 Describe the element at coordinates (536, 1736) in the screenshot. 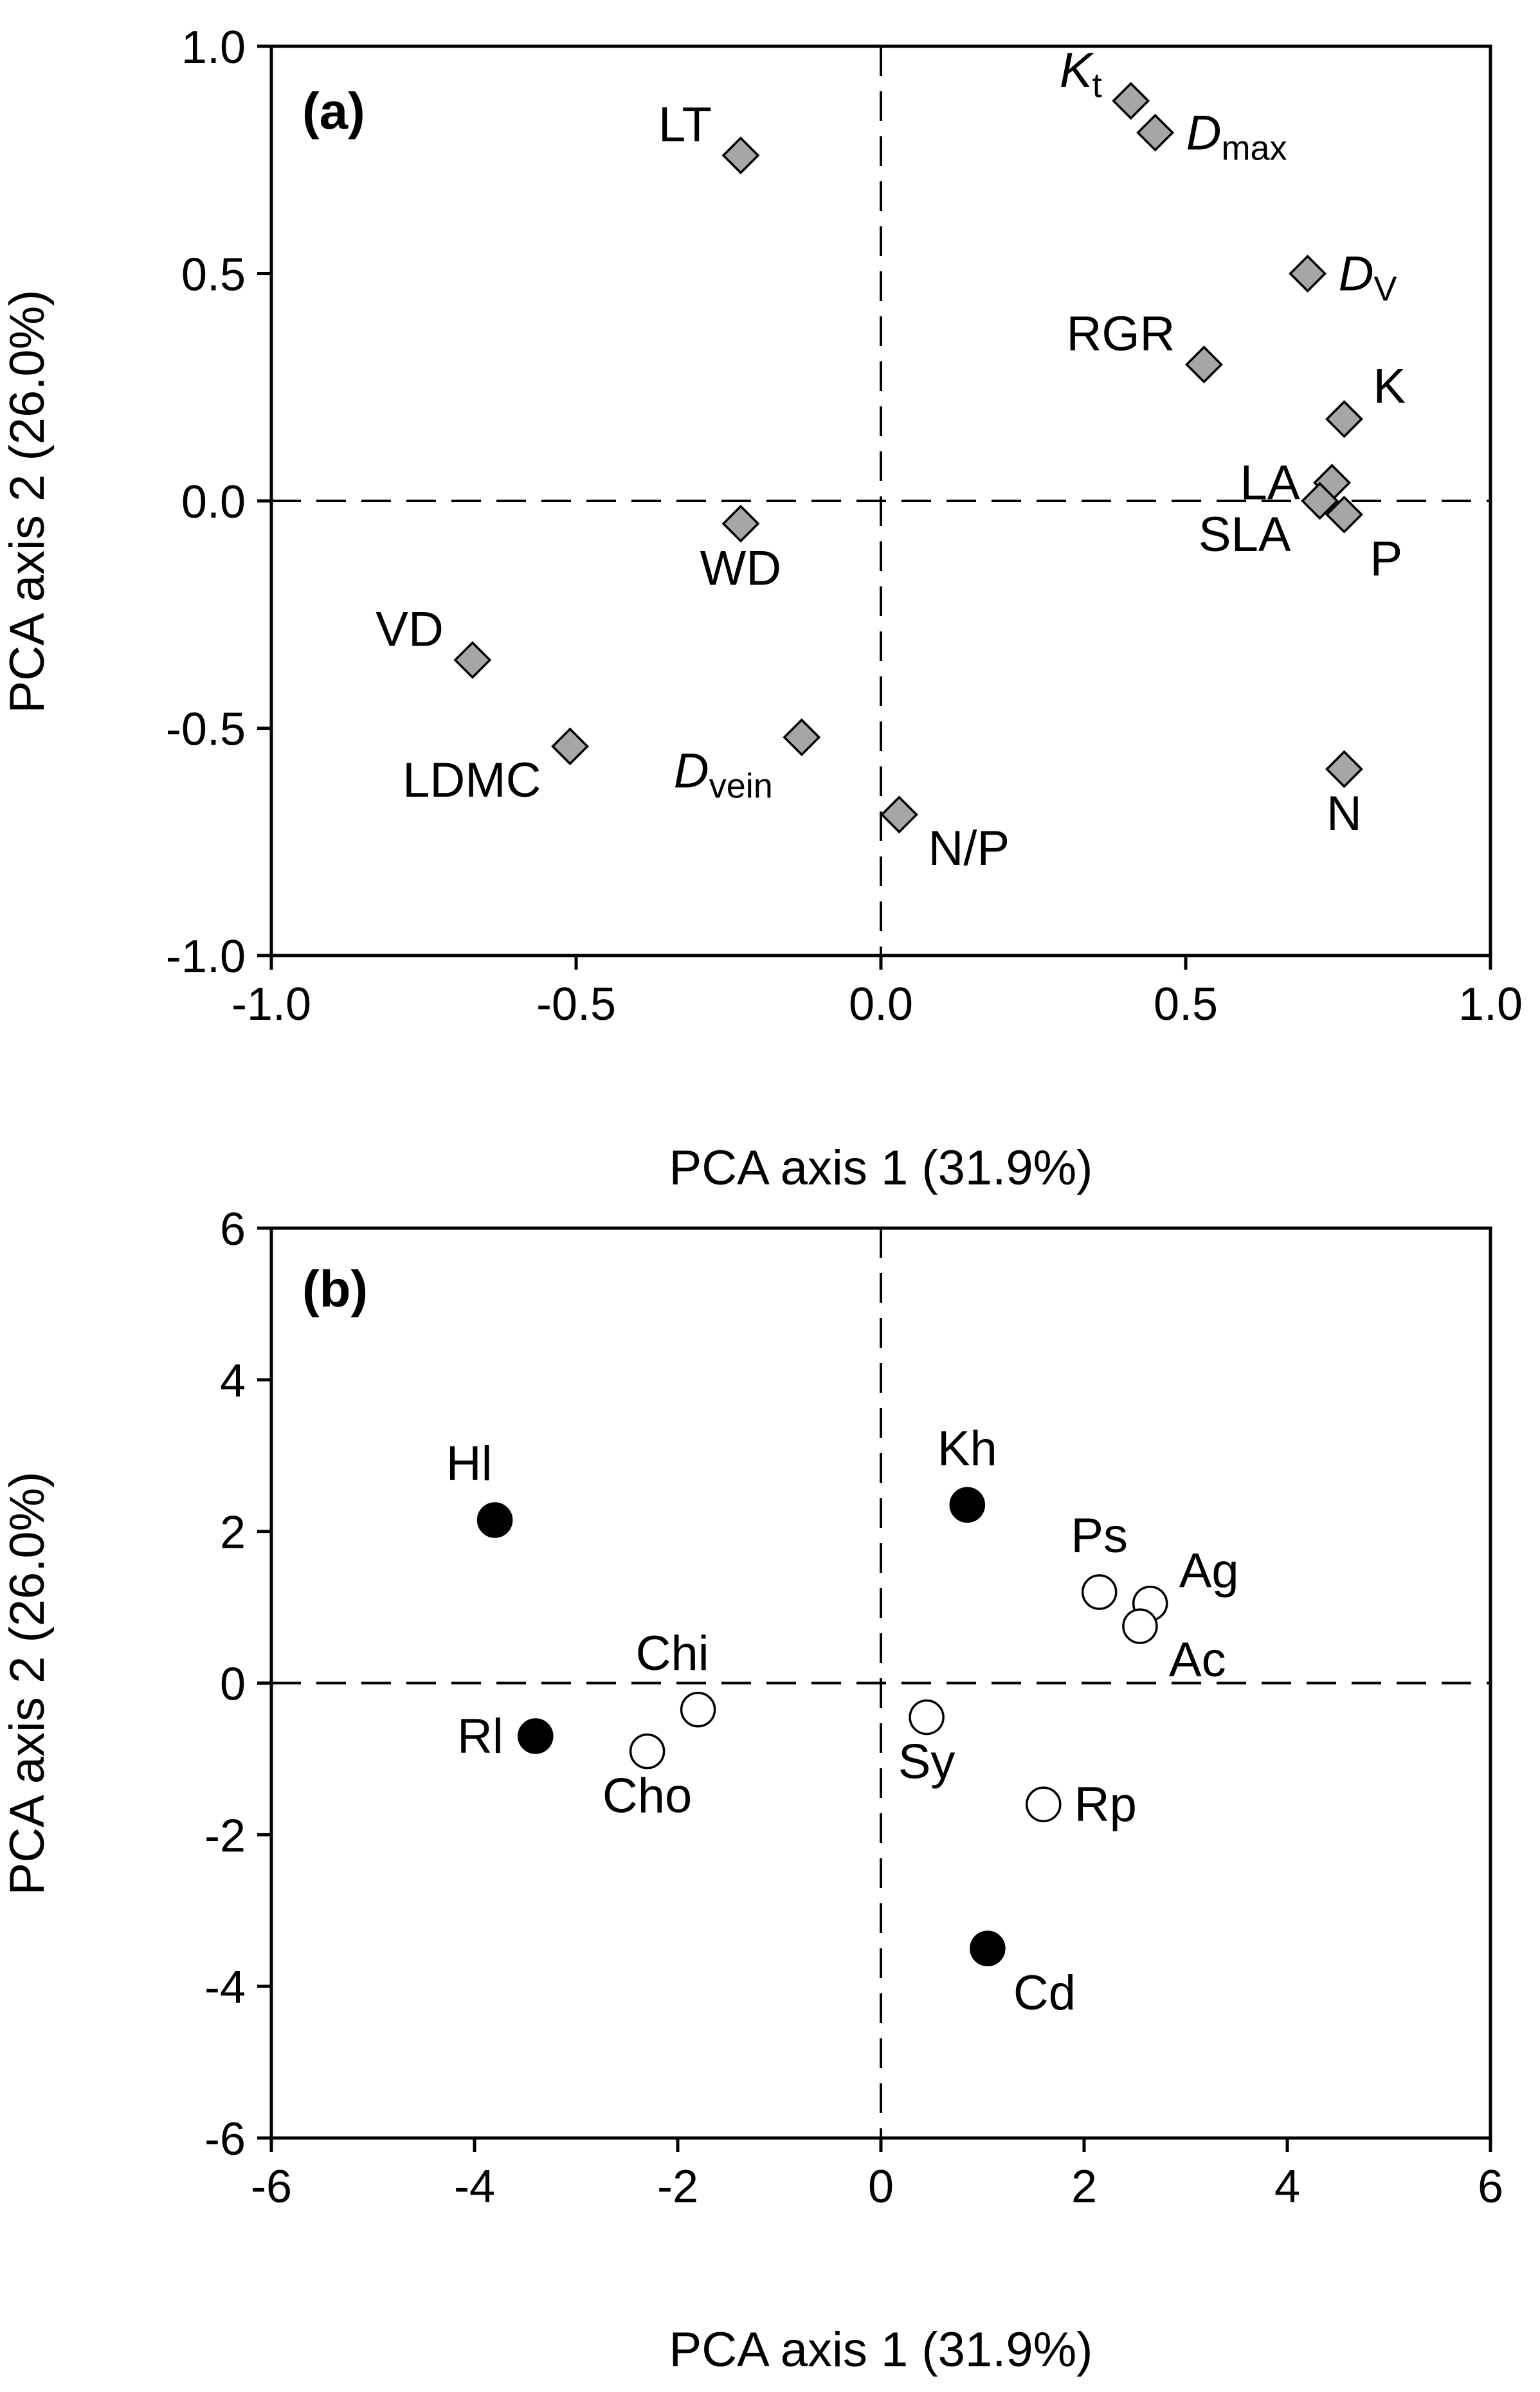

I see `point-rl` at that location.